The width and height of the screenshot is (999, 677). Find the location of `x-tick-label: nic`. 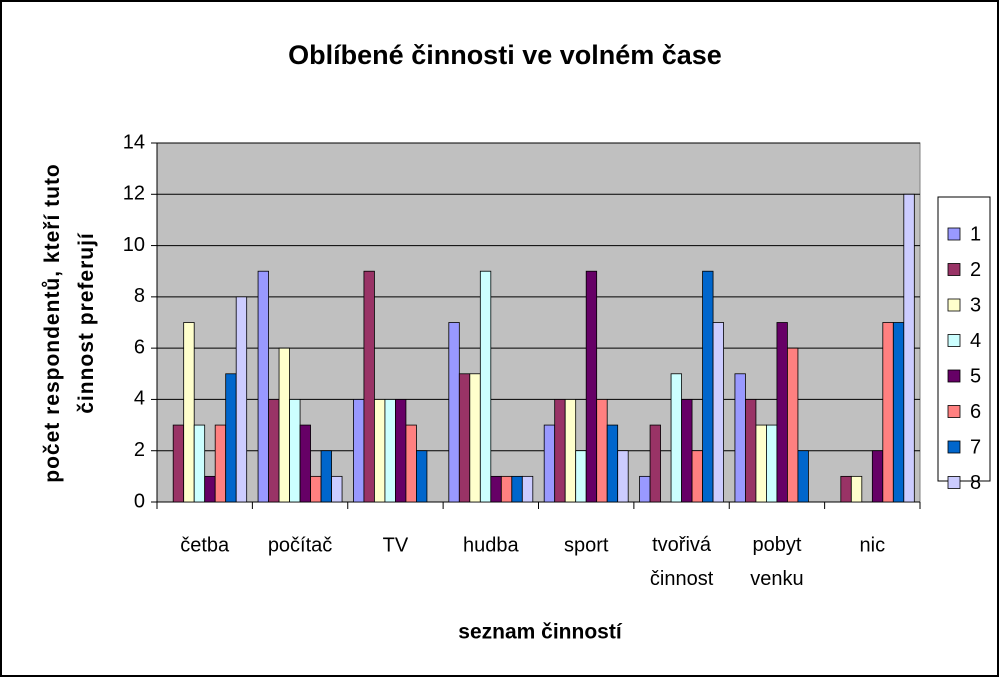

x-tick-label: nic is located at coordinates (873, 545).